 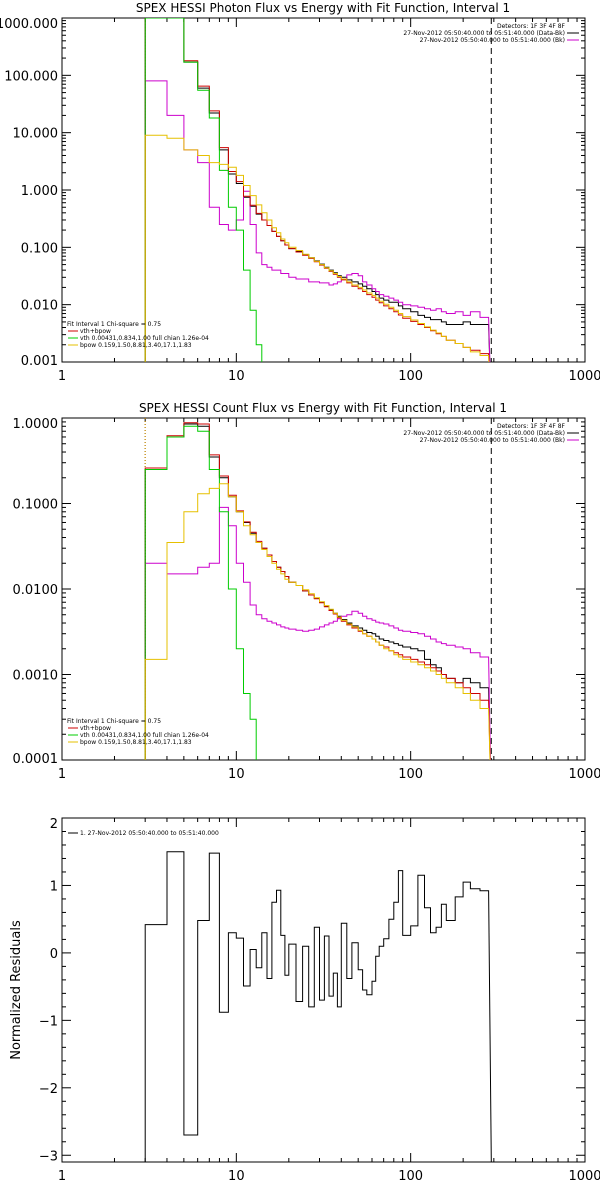 I want to click on y-tick-label: 1.000, so click(x=39, y=191).